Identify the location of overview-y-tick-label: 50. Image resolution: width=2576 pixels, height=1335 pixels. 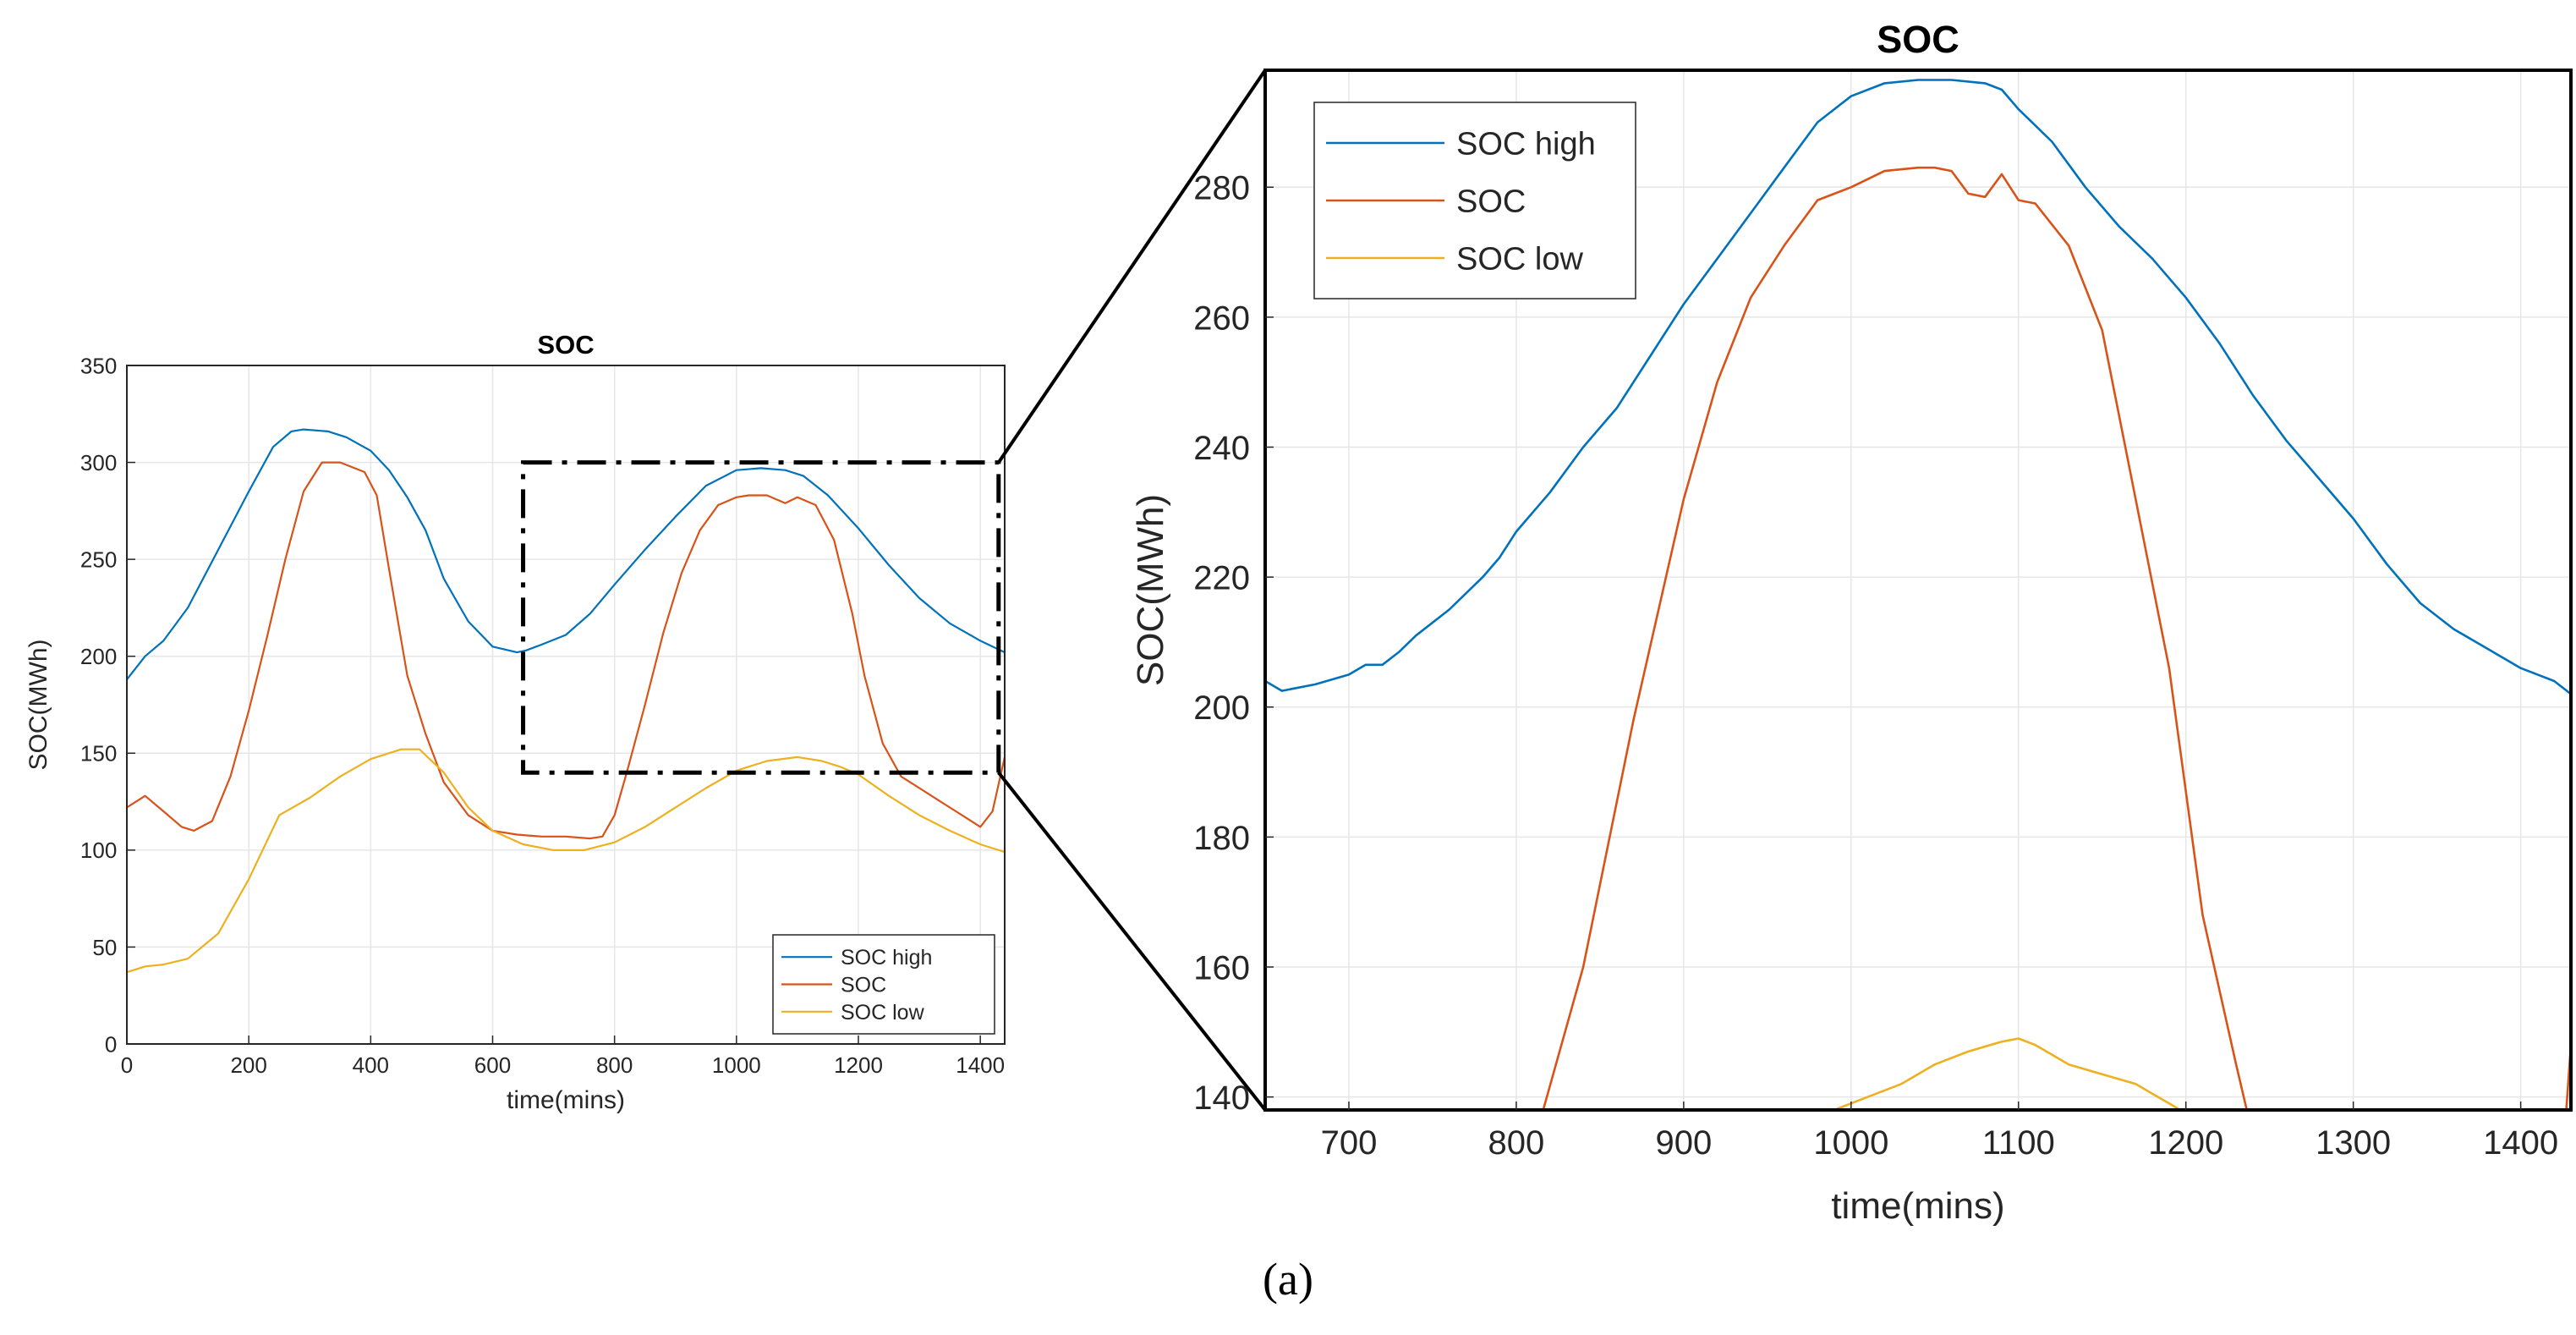
(104, 947).